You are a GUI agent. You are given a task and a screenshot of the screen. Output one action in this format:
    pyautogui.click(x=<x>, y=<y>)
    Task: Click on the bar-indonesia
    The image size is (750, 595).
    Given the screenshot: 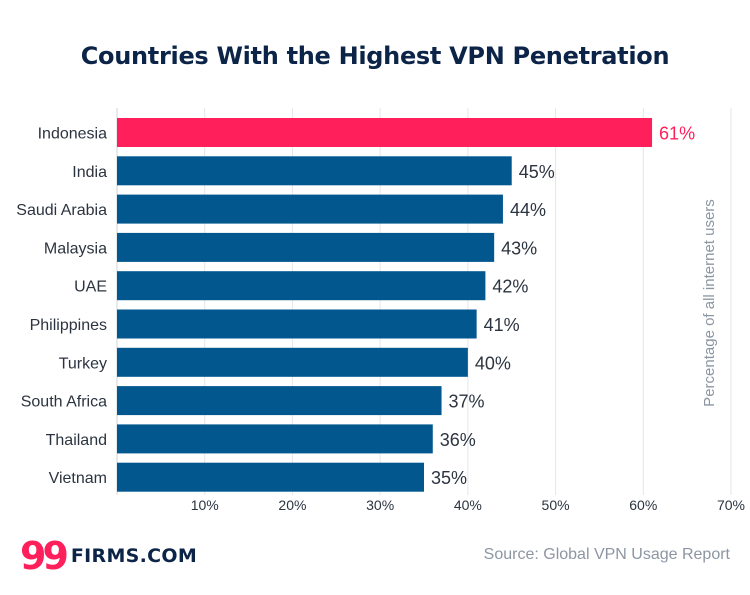 What is the action you would take?
    pyautogui.click(x=385, y=132)
    